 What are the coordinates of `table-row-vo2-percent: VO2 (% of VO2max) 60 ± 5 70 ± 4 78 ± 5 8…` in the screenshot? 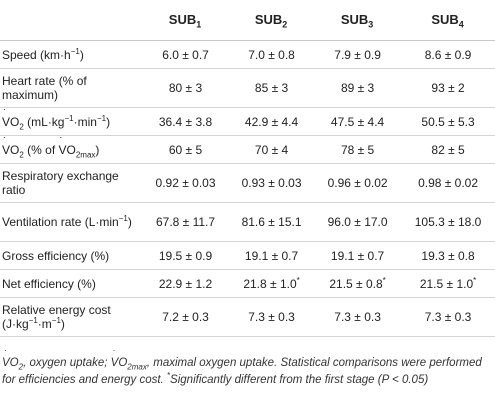 It's located at (247, 149).